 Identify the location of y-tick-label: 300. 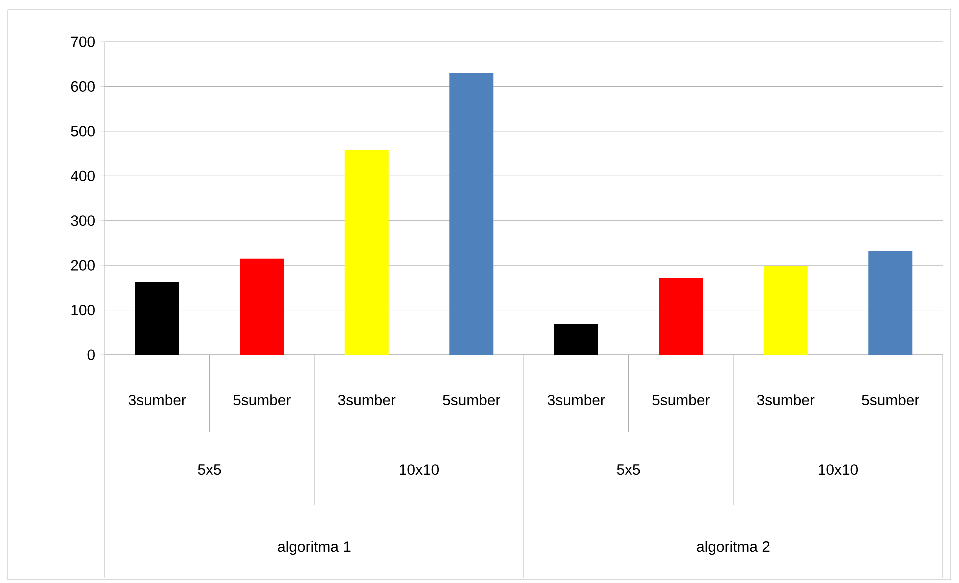
(83, 221).